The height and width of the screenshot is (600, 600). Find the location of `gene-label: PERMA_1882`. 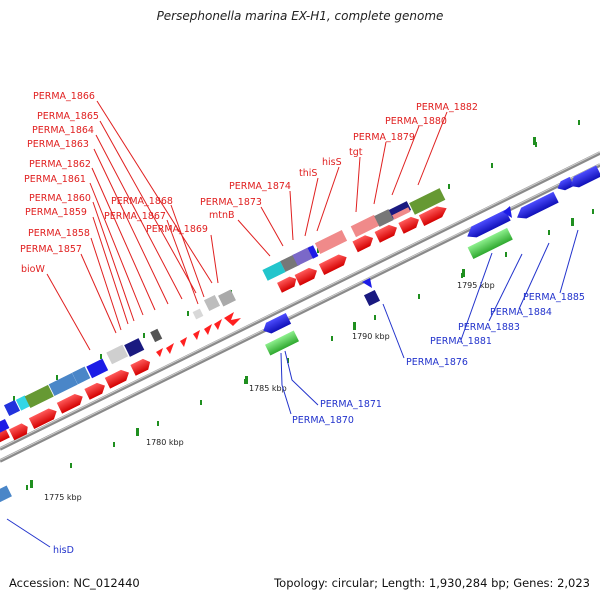

gene-label: PERMA_1882 is located at coordinates (447, 107).